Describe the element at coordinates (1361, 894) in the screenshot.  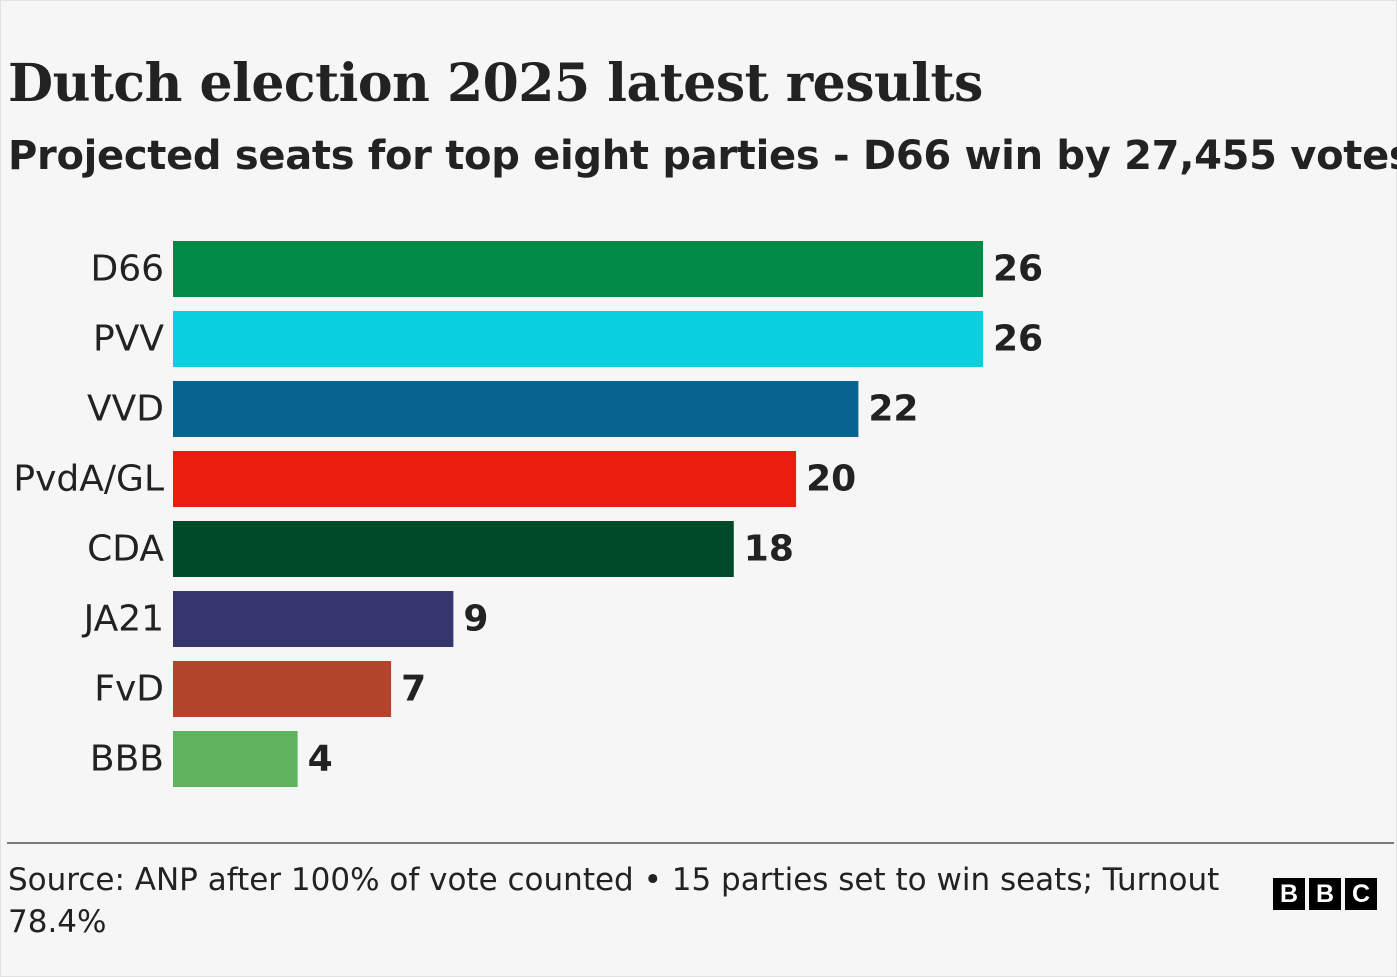
I see `bbc-logo-letter-3: C` at that location.